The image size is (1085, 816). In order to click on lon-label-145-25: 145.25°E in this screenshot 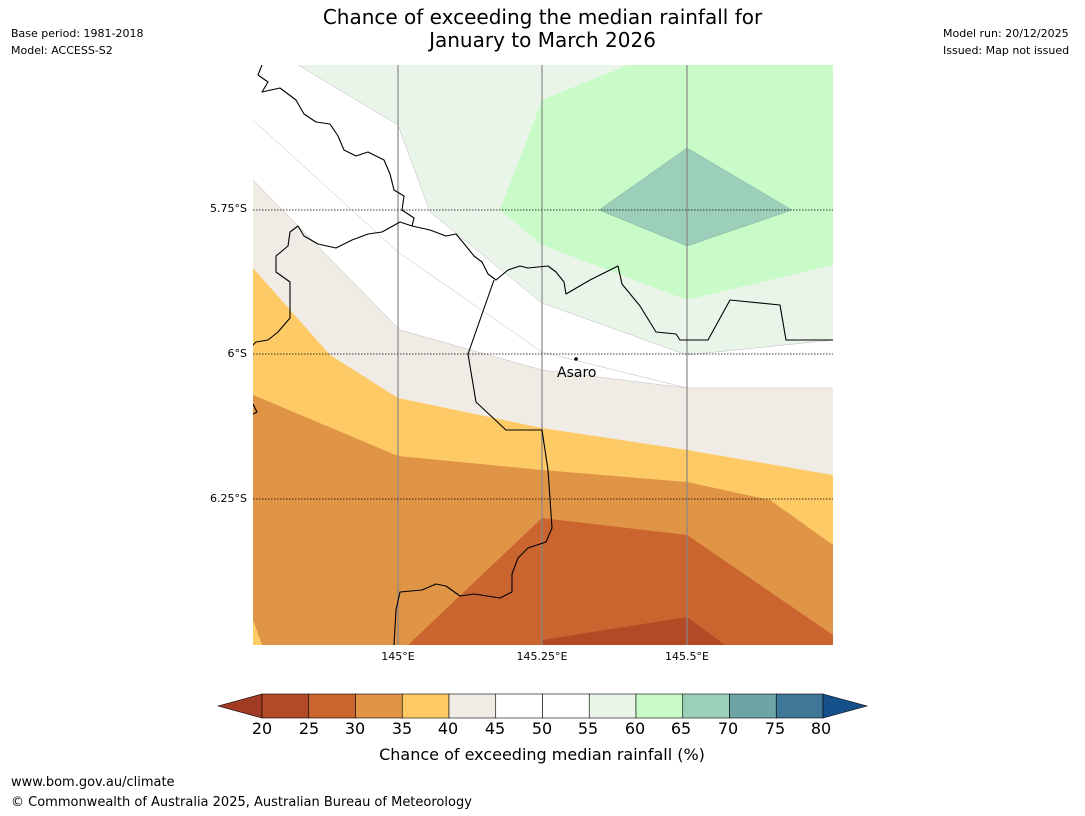, I will do `click(542, 656)`.